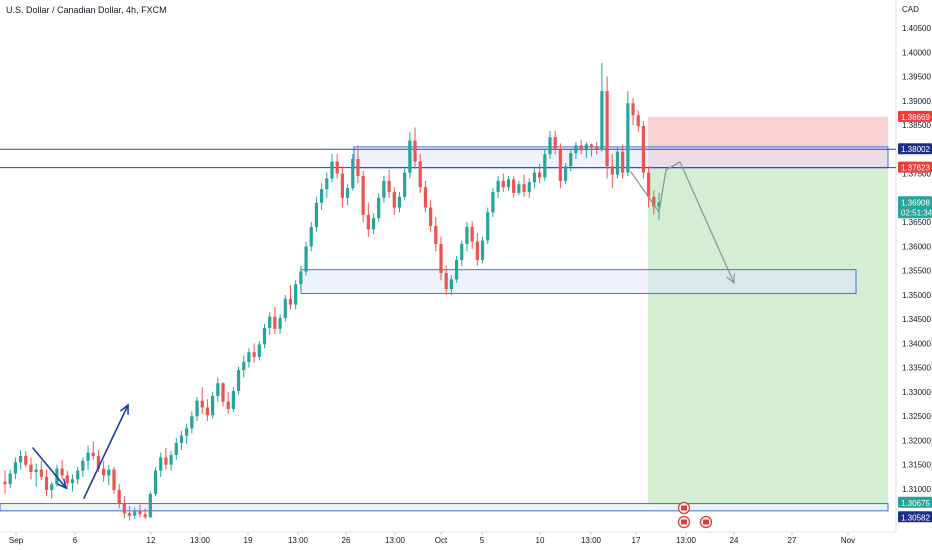 This screenshot has width=932, height=550. I want to click on time-tick-label: 26, so click(346, 540).